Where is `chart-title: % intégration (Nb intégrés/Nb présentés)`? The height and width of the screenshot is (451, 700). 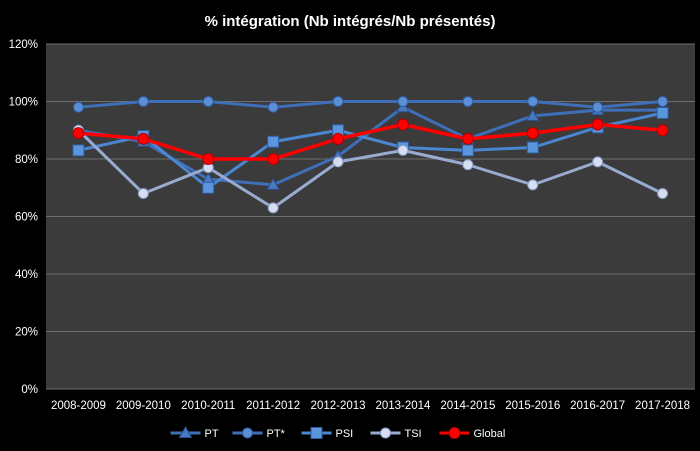
chart-title: % intégration (Nb intégrés/Nb présentés) is located at coordinates (350, 21).